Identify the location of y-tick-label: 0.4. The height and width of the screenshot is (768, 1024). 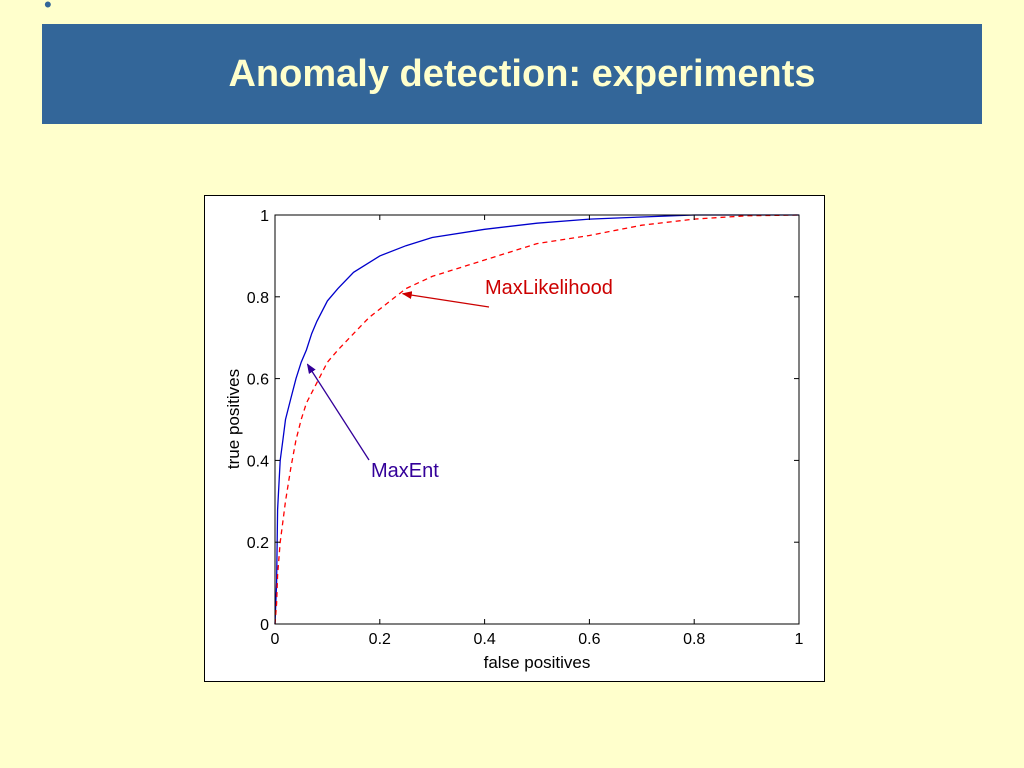
(258, 461).